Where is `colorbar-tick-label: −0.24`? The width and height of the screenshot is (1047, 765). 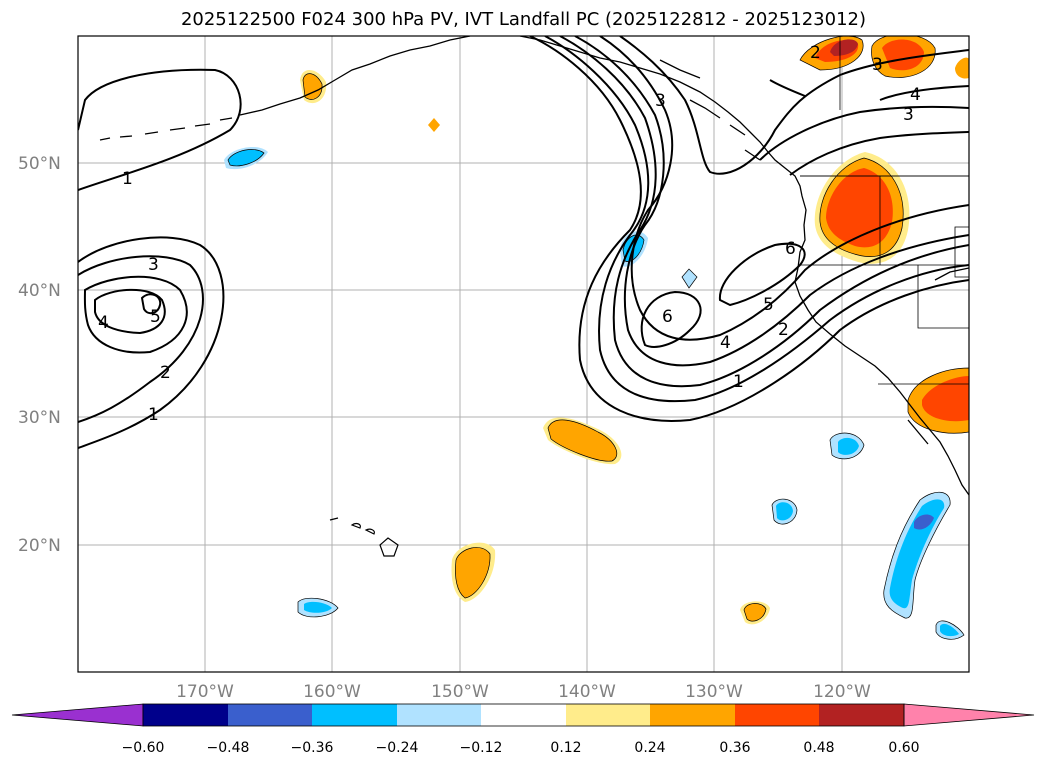 colorbar-tick-label: −0.24 is located at coordinates (397, 748).